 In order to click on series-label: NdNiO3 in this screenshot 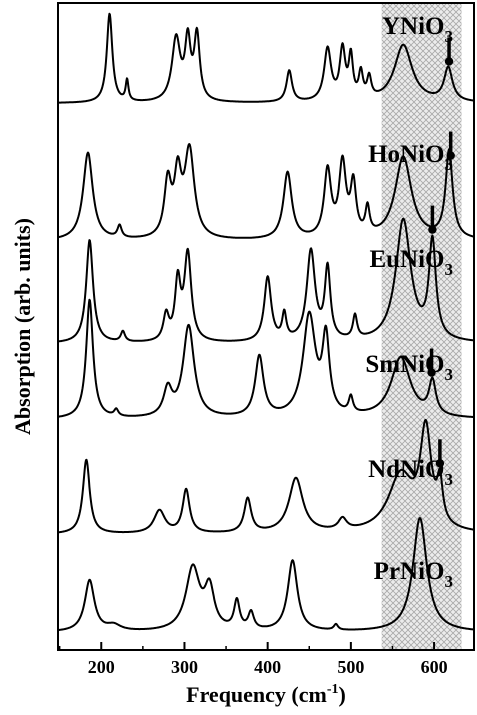, I will do `click(410, 472)`.